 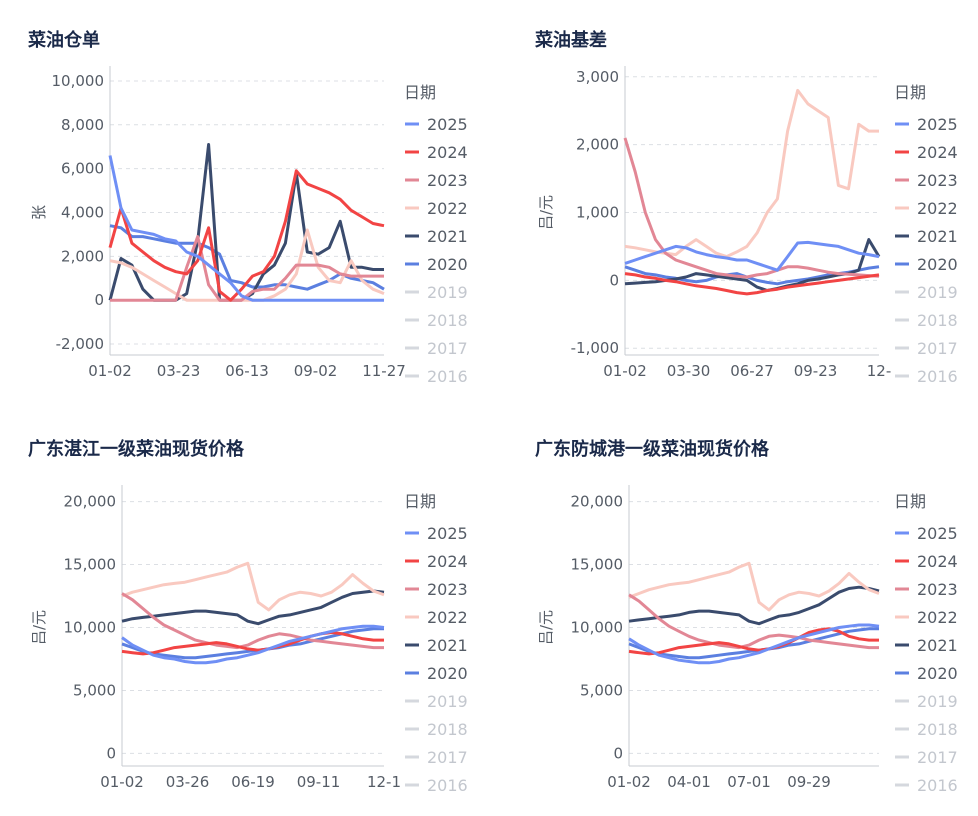 I want to click on x-tick-label: 09-02, so click(x=316, y=371).